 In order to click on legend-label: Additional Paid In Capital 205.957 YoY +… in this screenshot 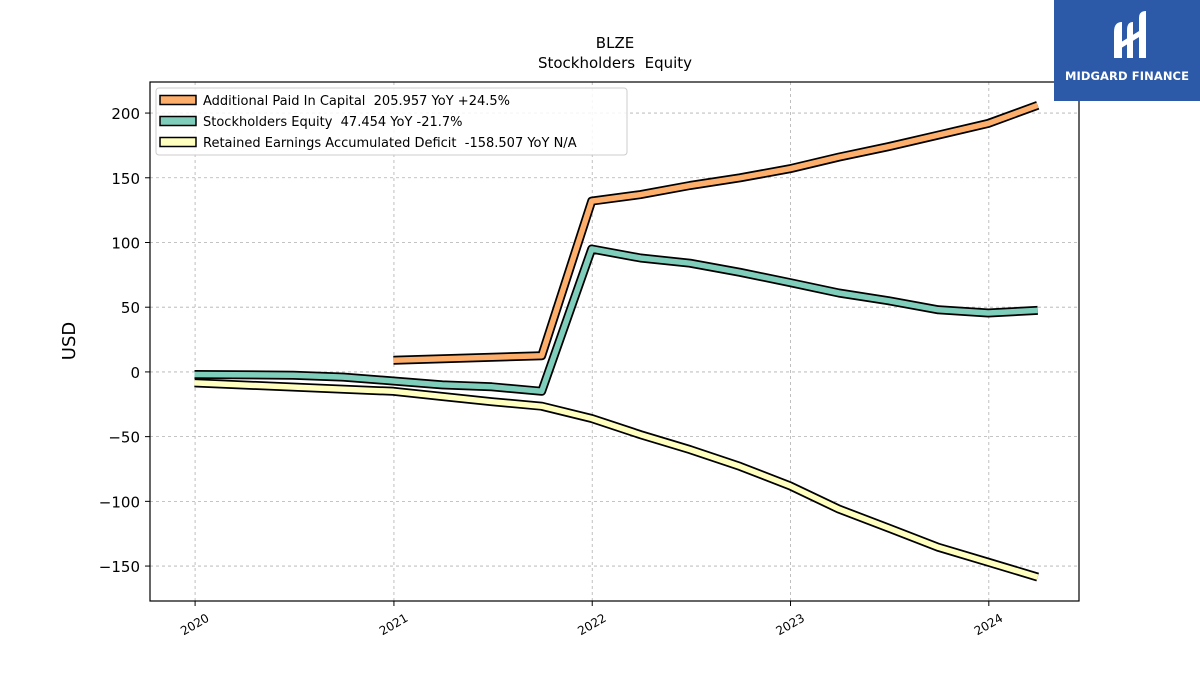, I will do `click(356, 101)`.